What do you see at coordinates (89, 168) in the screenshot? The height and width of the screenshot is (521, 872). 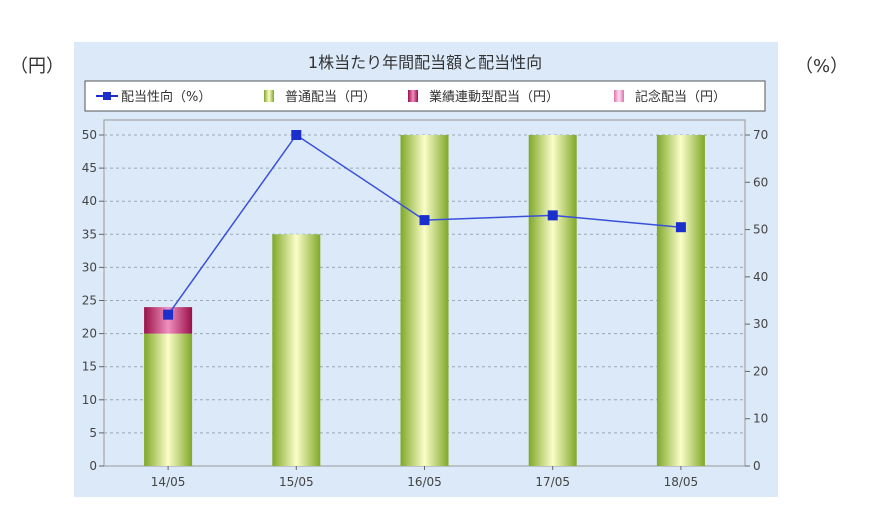 I see `left-tick-label: 45` at bounding box center [89, 168].